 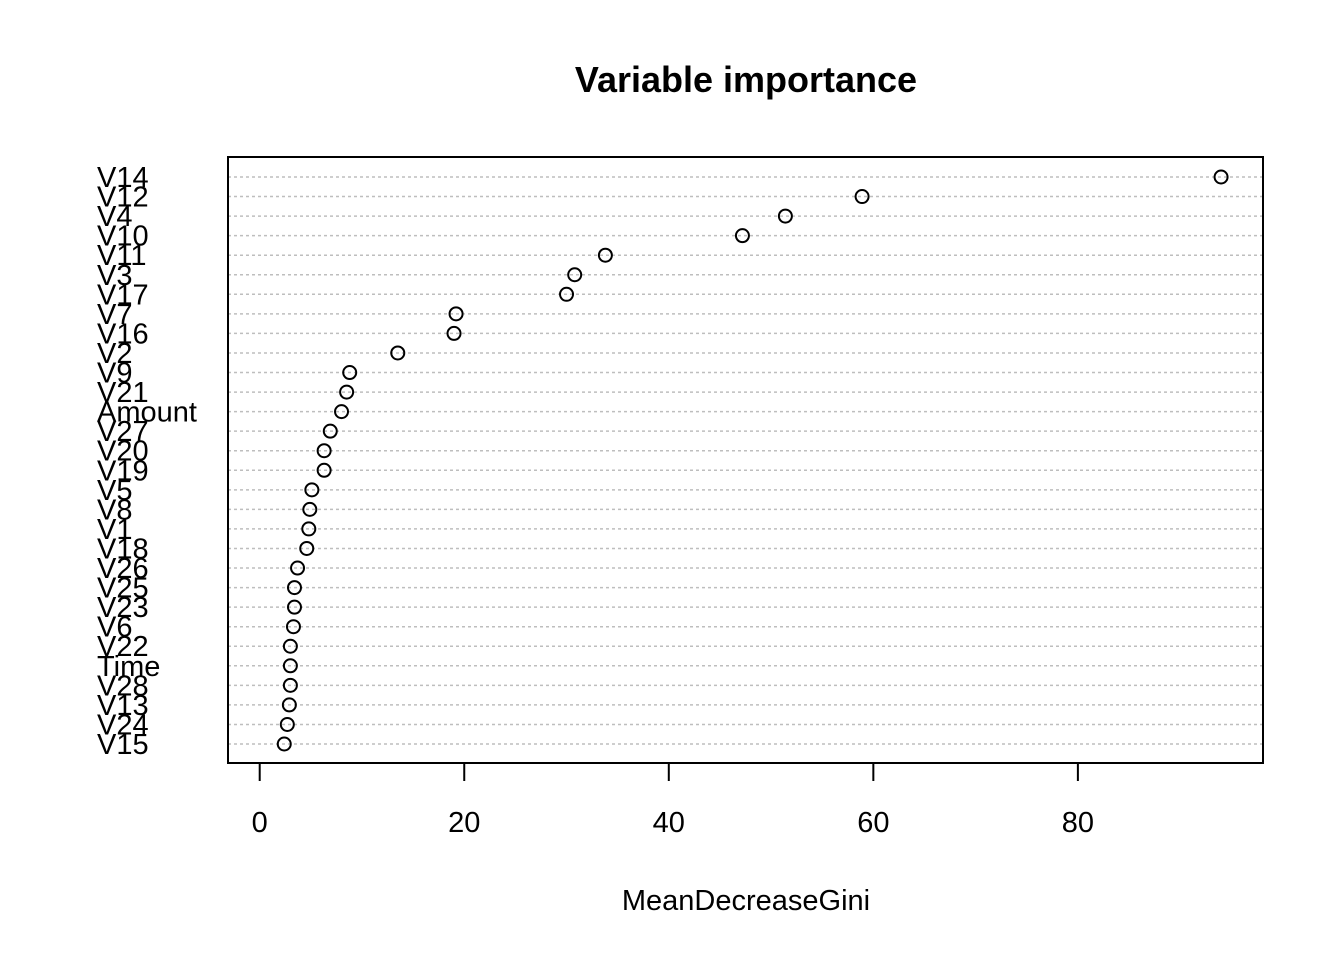 I want to click on x-tick-label: 40, so click(x=669, y=823).